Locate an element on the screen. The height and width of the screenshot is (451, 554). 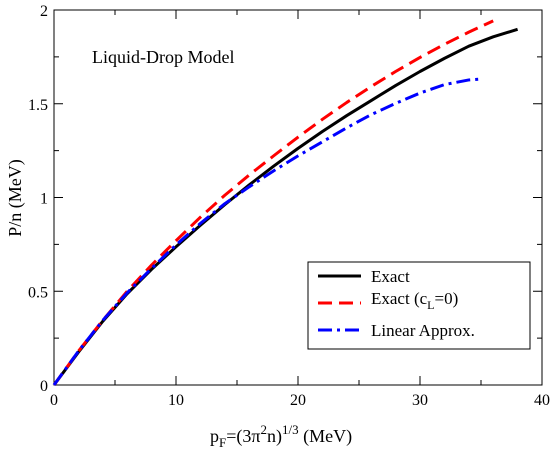
x-axis-title-tail: (MeV) is located at coordinates (325, 436).